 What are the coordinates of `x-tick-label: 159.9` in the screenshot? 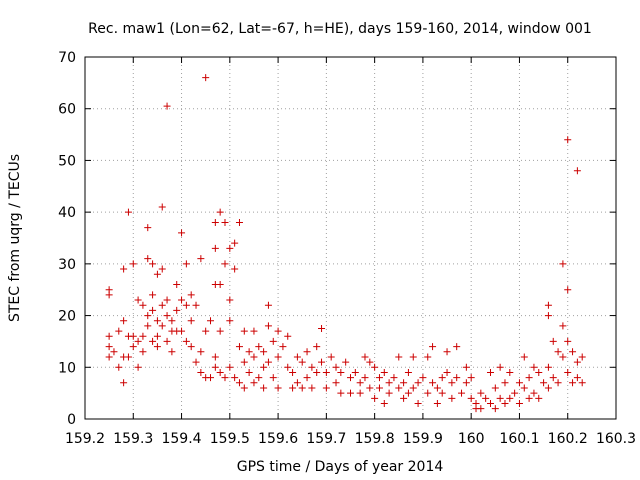 It's located at (423, 439).